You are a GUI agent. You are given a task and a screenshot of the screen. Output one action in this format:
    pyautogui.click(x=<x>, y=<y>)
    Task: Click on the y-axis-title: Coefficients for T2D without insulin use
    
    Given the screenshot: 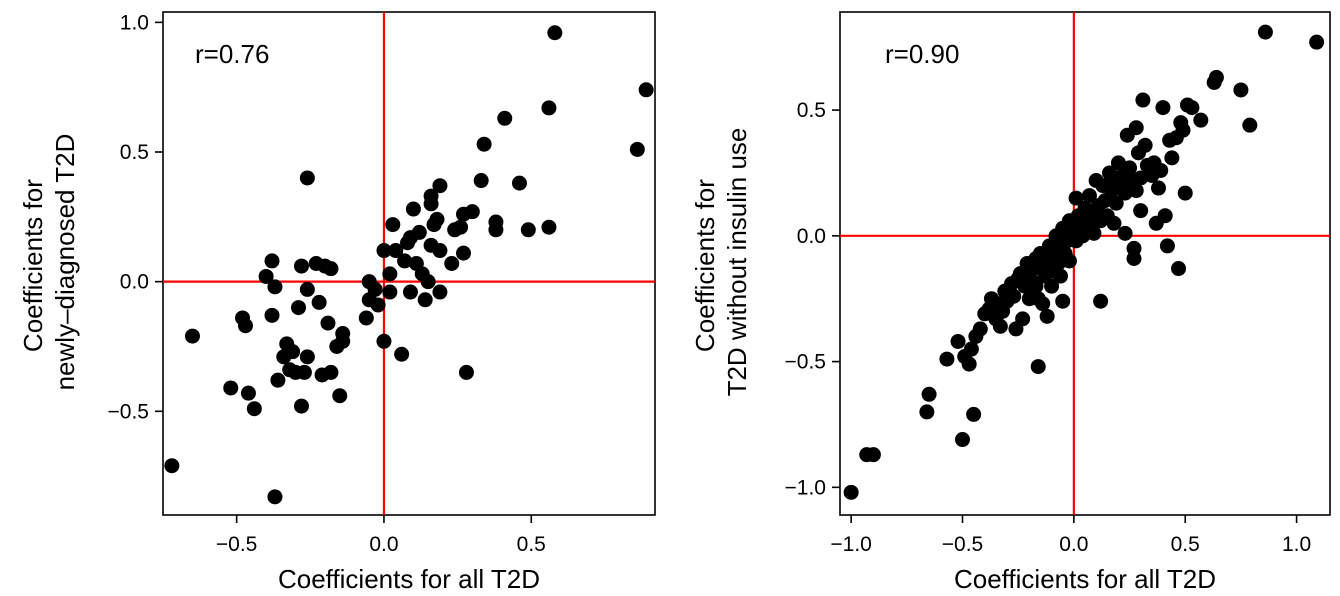 What is the action you would take?
    pyautogui.click(x=721, y=262)
    